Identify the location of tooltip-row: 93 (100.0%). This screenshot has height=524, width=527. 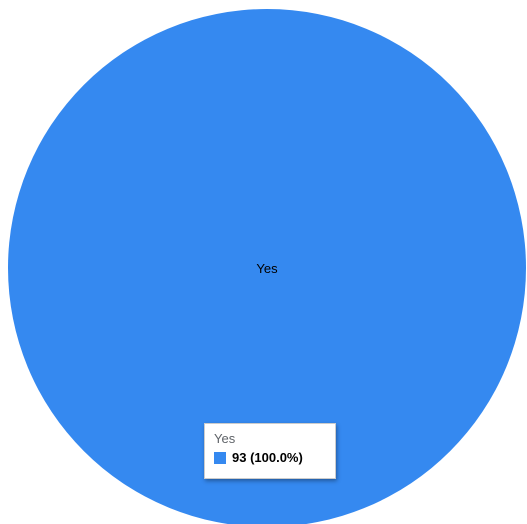
(270, 458).